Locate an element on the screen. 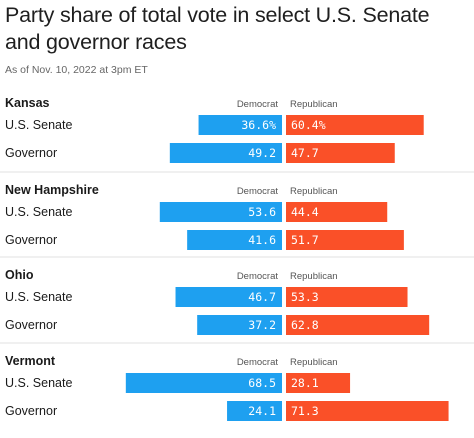  bar-democrat-vermont-governor is located at coordinates (254, 411).